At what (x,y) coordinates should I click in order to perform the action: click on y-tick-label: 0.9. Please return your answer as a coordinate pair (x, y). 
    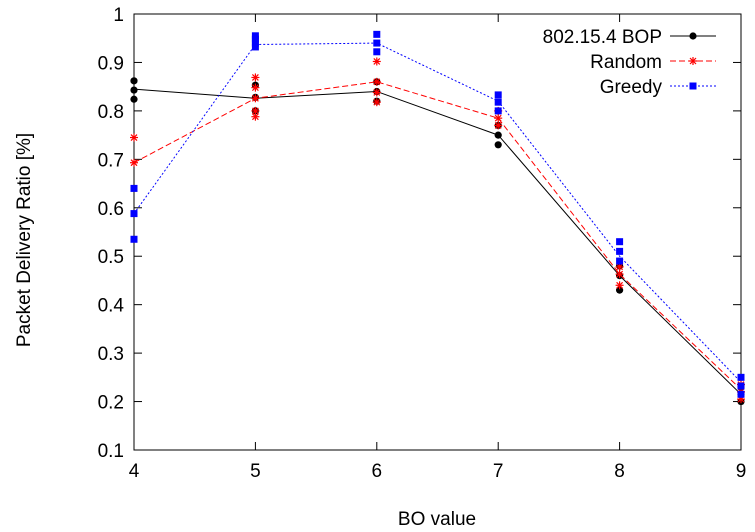
    Looking at the image, I should click on (111, 63).